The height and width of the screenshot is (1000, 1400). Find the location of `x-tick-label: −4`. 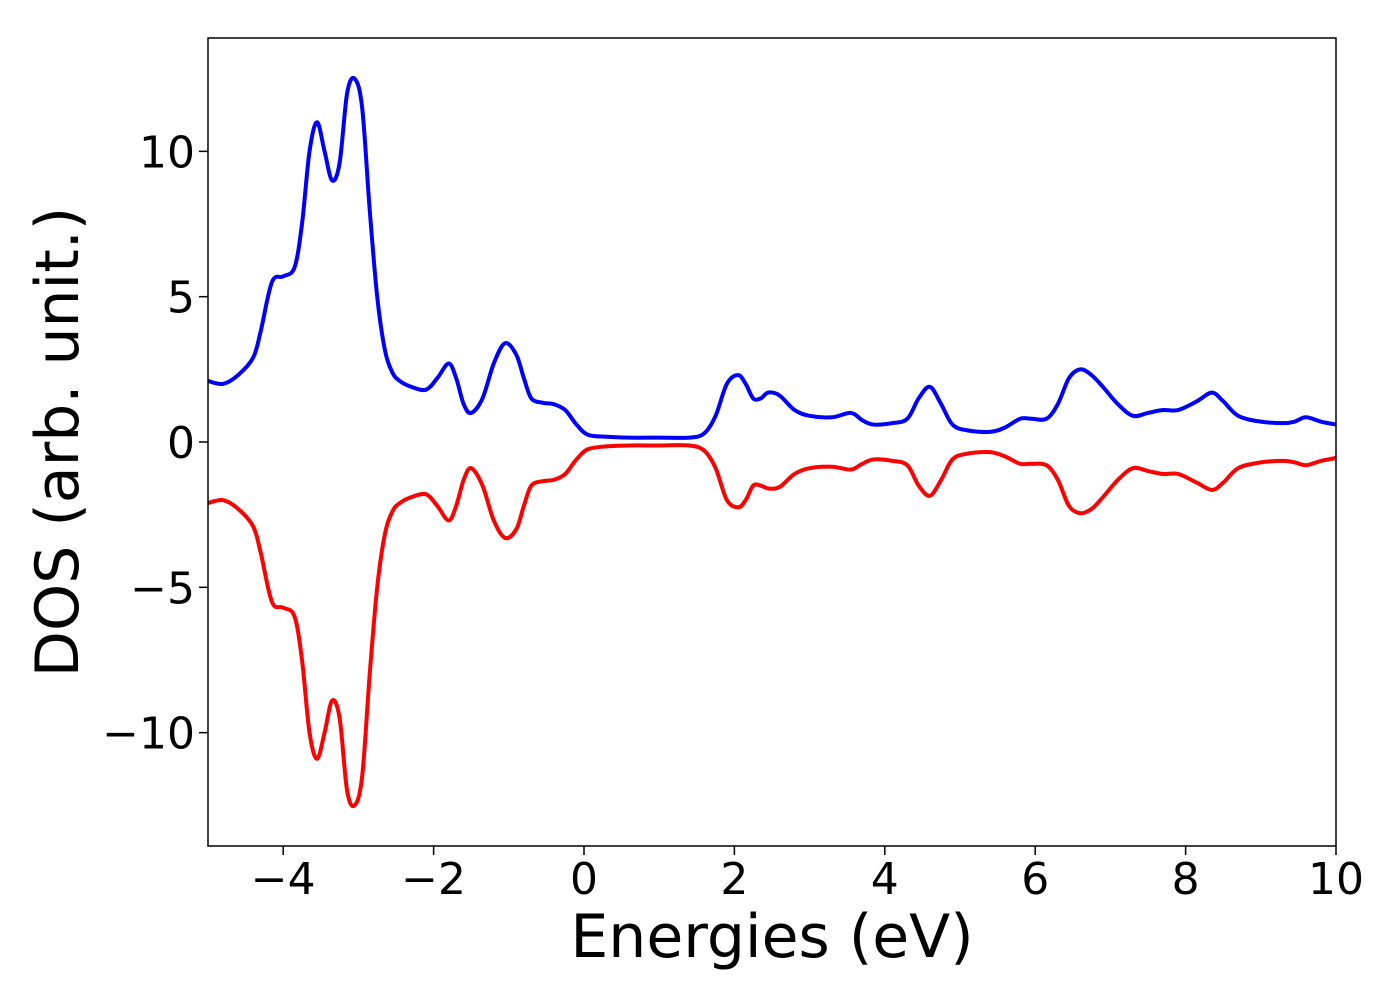

x-tick-label: −4 is located at coordinates (283, 879).